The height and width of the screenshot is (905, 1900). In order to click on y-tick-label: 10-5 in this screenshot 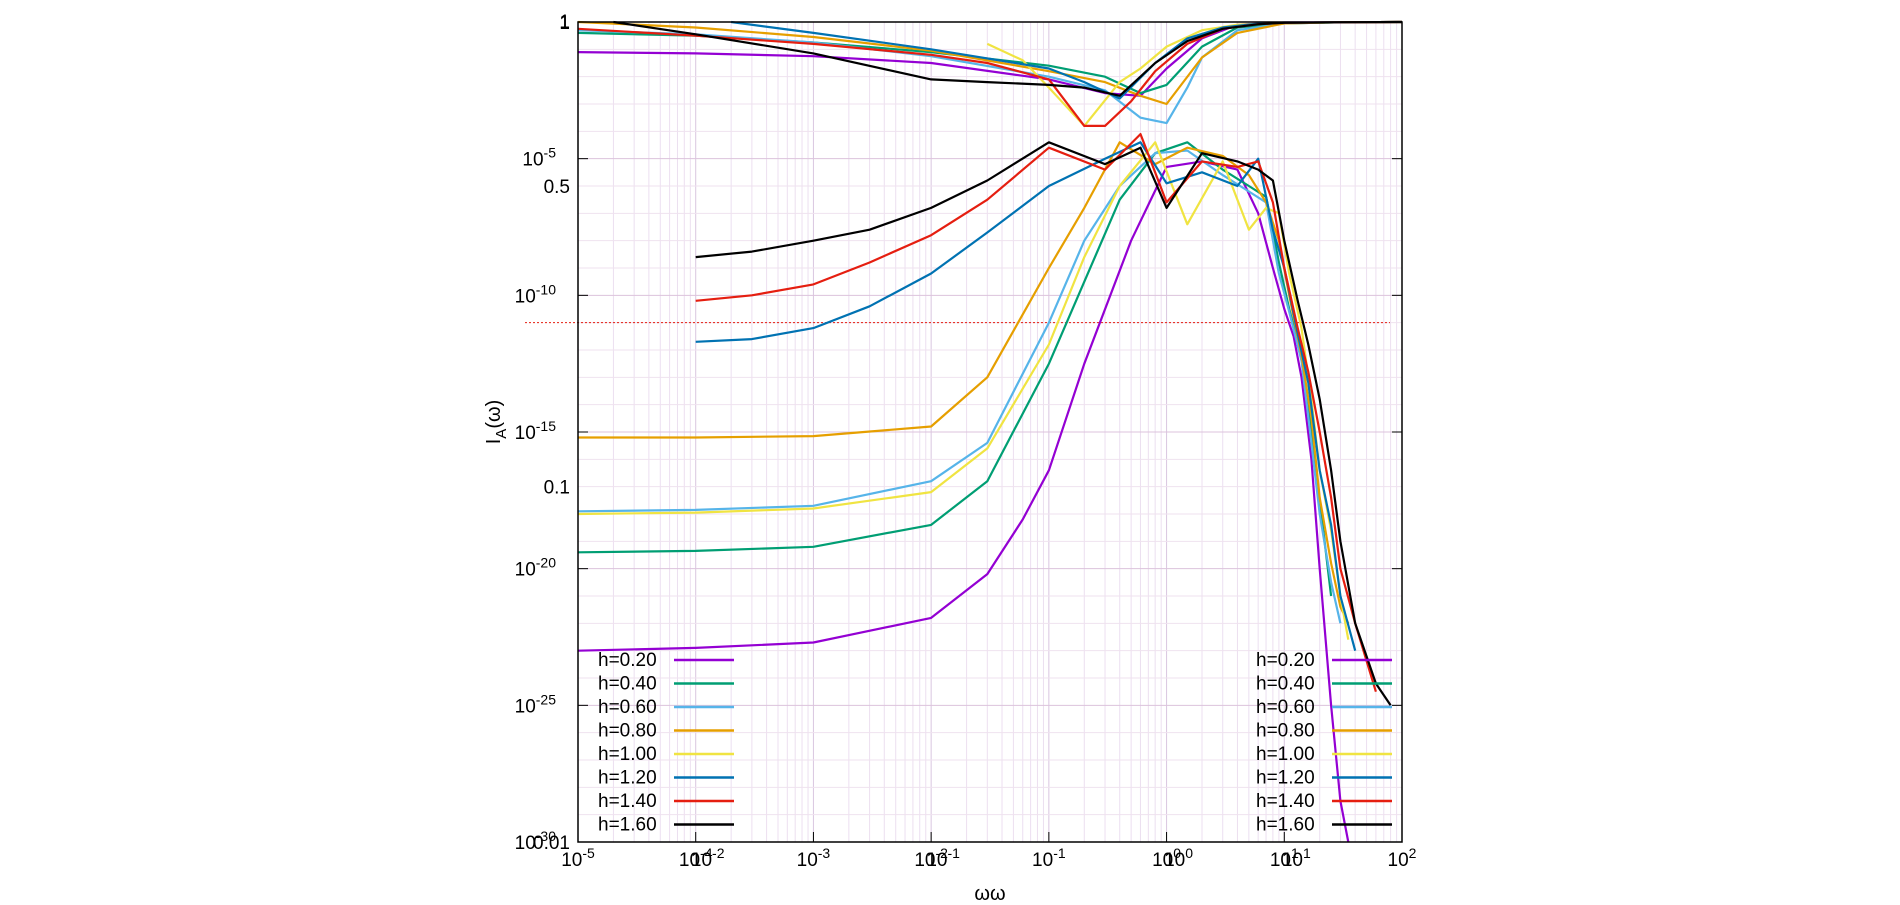, I will do `click(539, 158)`.